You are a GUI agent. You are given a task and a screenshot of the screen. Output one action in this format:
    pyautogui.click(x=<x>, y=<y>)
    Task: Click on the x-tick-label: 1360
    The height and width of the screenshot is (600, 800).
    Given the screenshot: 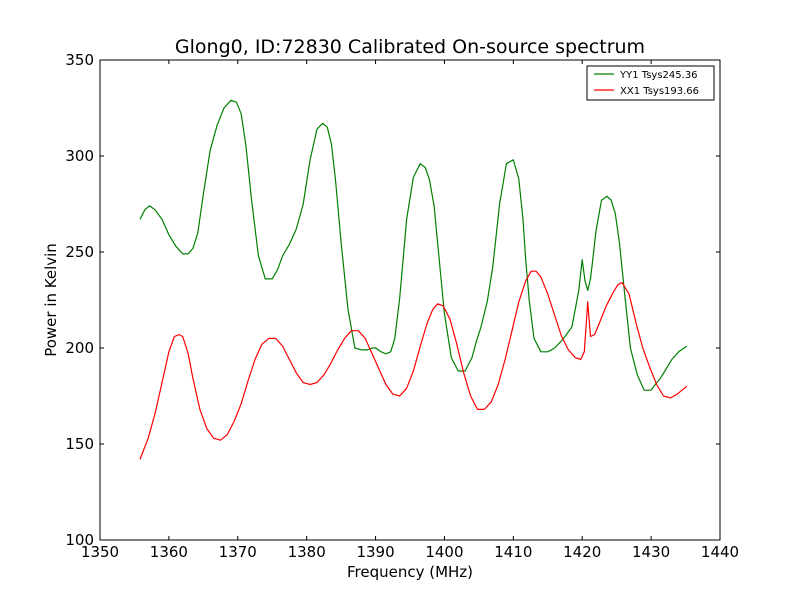 What is the action you would take?
    pyautogui.click(x=169, y=552)
    